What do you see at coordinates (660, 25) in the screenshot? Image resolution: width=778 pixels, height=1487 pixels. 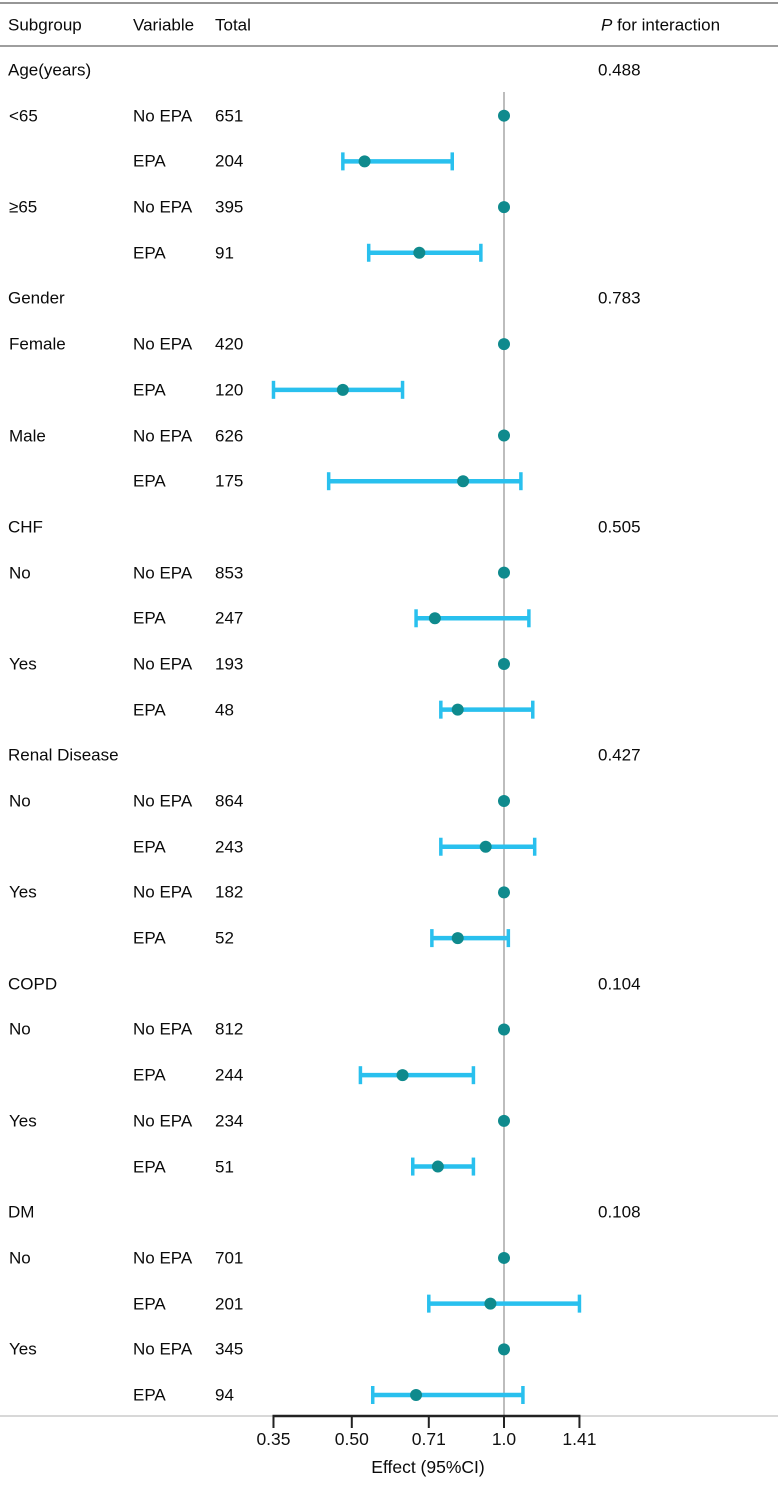 I see `column-header-p-interaction: P for interaction` at bounding box center [660, 25].